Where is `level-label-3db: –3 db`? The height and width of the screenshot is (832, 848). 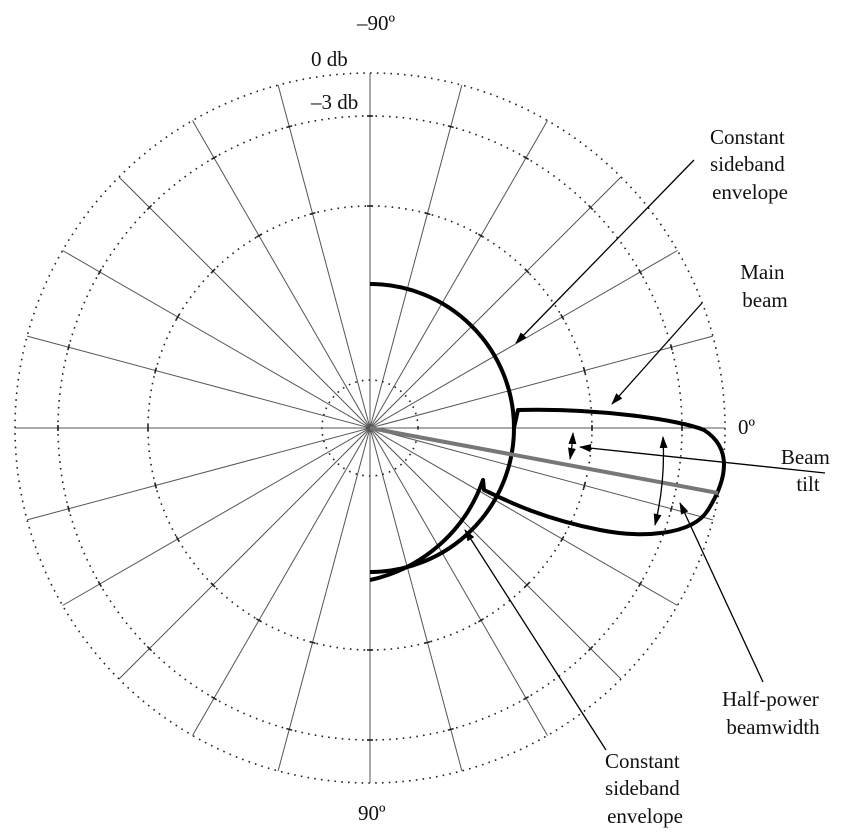
level-label-3db: –3 db is located at coordinates (334, 102).